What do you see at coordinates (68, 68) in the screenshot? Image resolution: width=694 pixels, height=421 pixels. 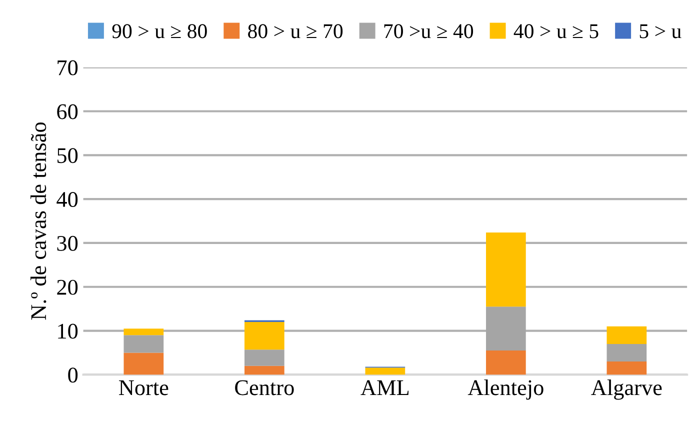 I see `y-tick-label: 70` at bounding box center [68, 68].